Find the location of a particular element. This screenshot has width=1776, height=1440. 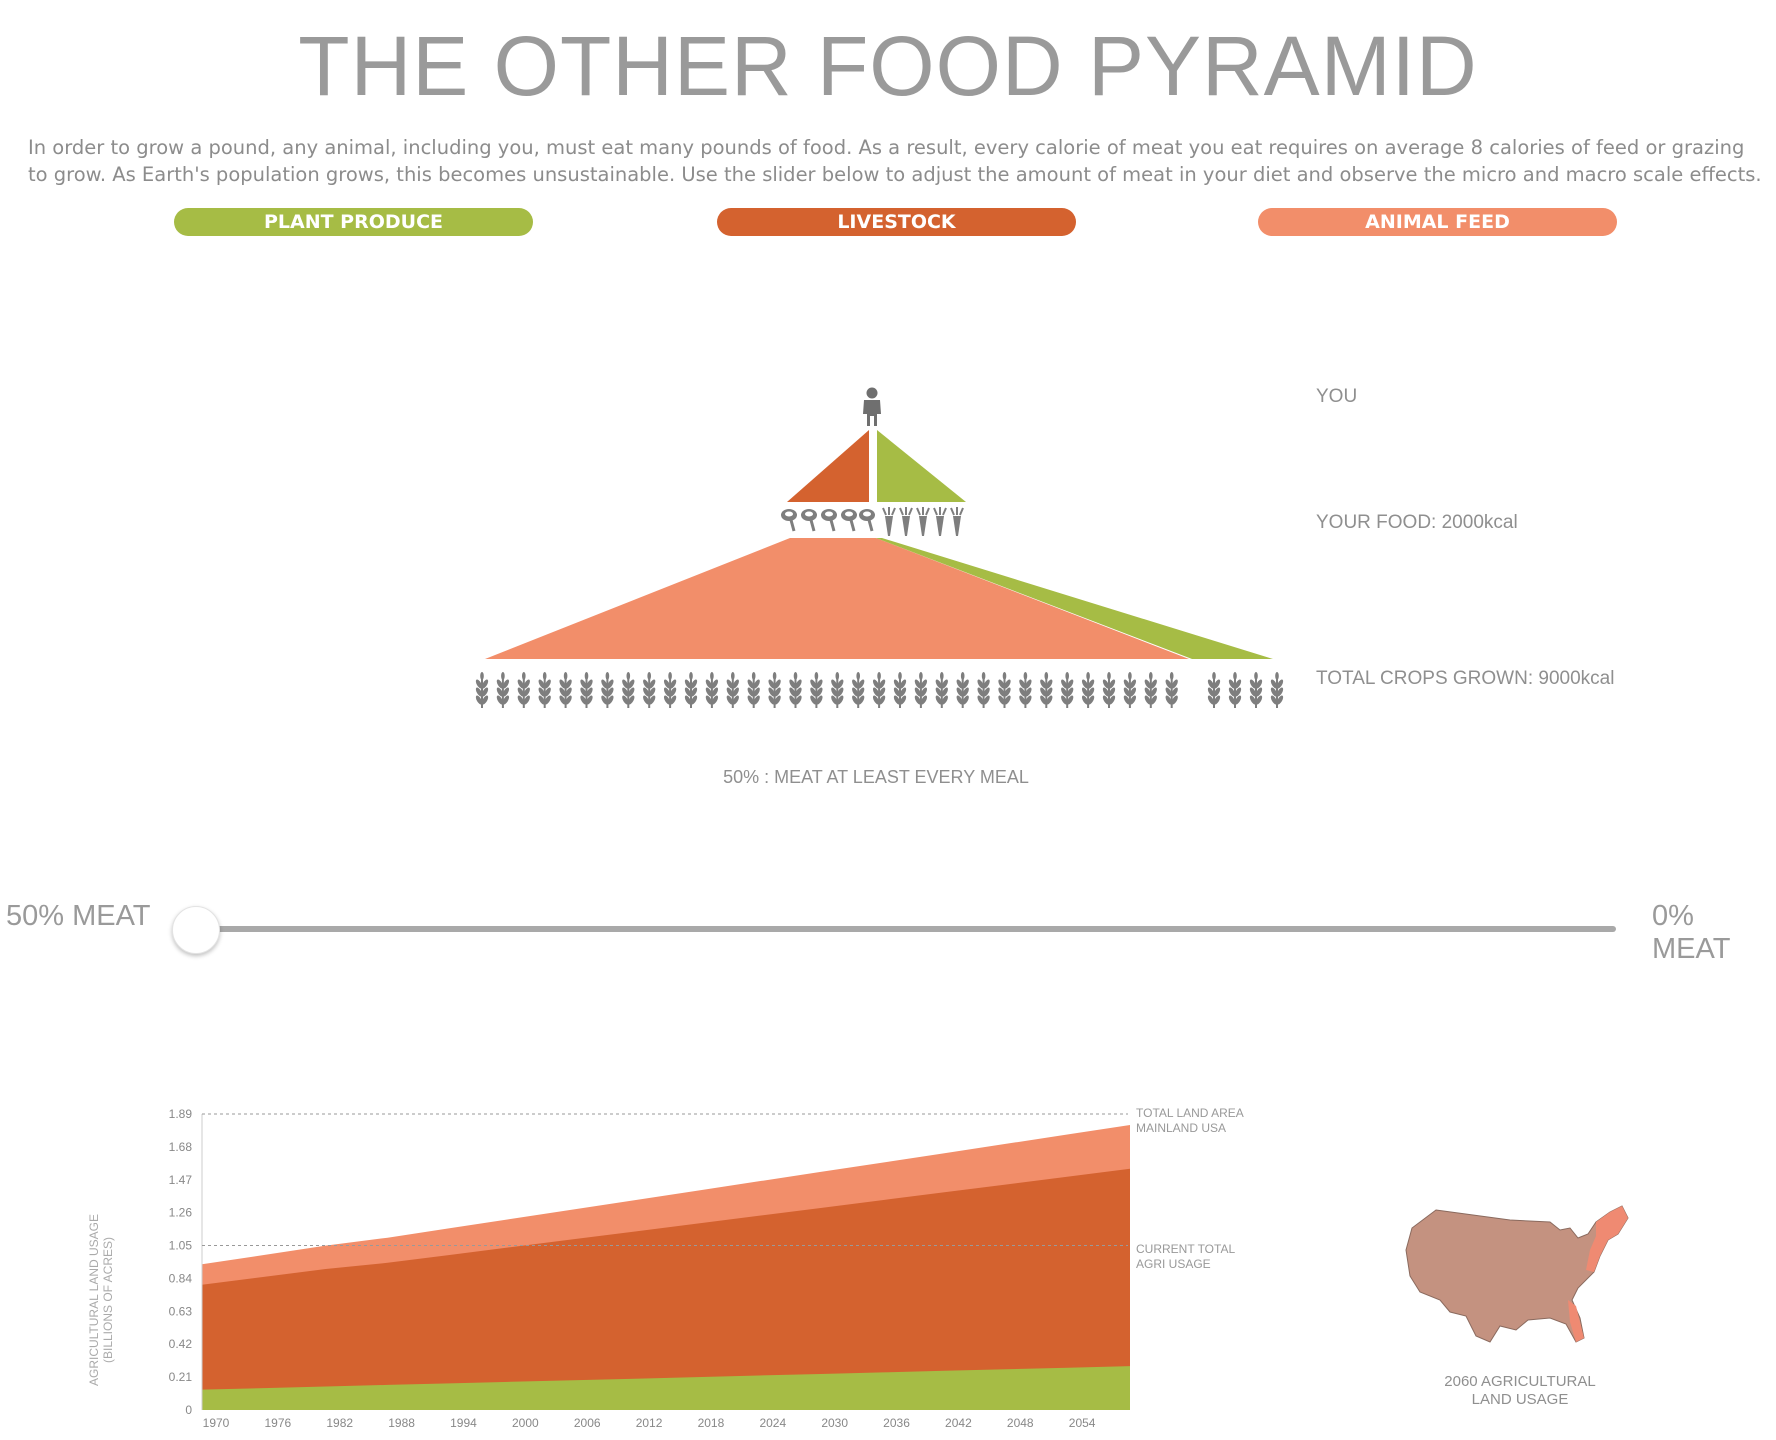

person-icon is located at coordinates (872, 406).